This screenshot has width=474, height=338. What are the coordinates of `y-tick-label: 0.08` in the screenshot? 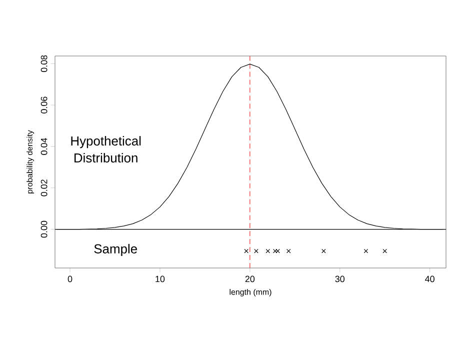 It's located at (44, 63).